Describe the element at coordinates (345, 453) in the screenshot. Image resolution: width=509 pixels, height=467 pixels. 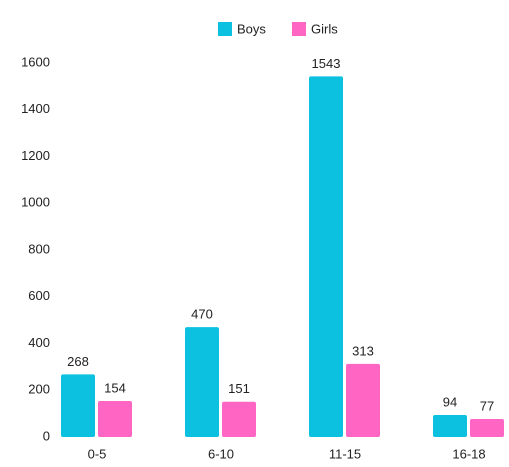
I see `x-tick-label: 11-15` at that location.